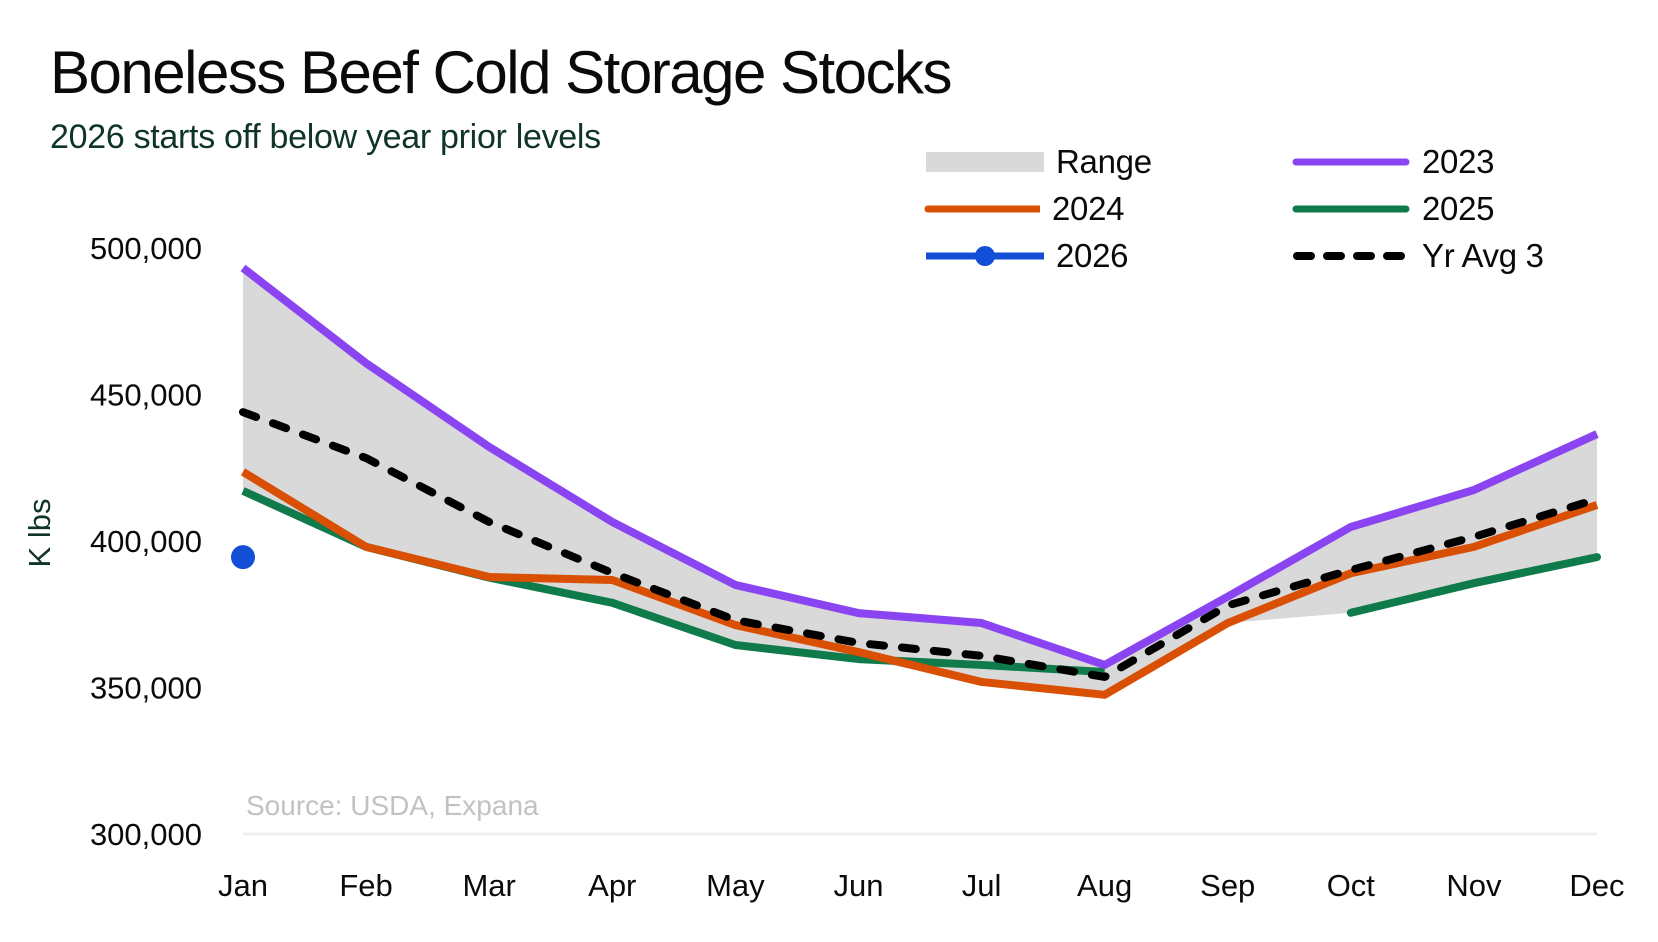 The width and height of the screenshot is (1658, 942). Describe the element at coordinates (1473, 585) in the screenshot. I see `series-line-y2025` at that location.